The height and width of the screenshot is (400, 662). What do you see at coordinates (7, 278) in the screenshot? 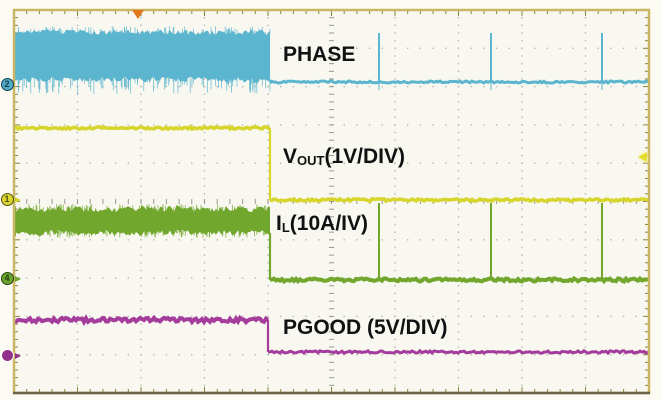
I see `channel-4-label: 4` at bounding box center [7, 278].